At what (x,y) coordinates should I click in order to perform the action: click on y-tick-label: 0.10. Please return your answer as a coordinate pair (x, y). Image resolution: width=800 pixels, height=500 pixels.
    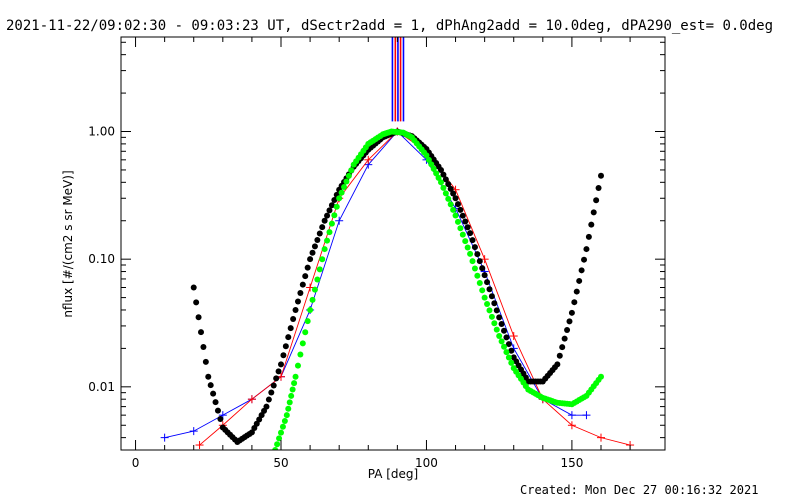
    Looking at the image, I should click on (101, 259).